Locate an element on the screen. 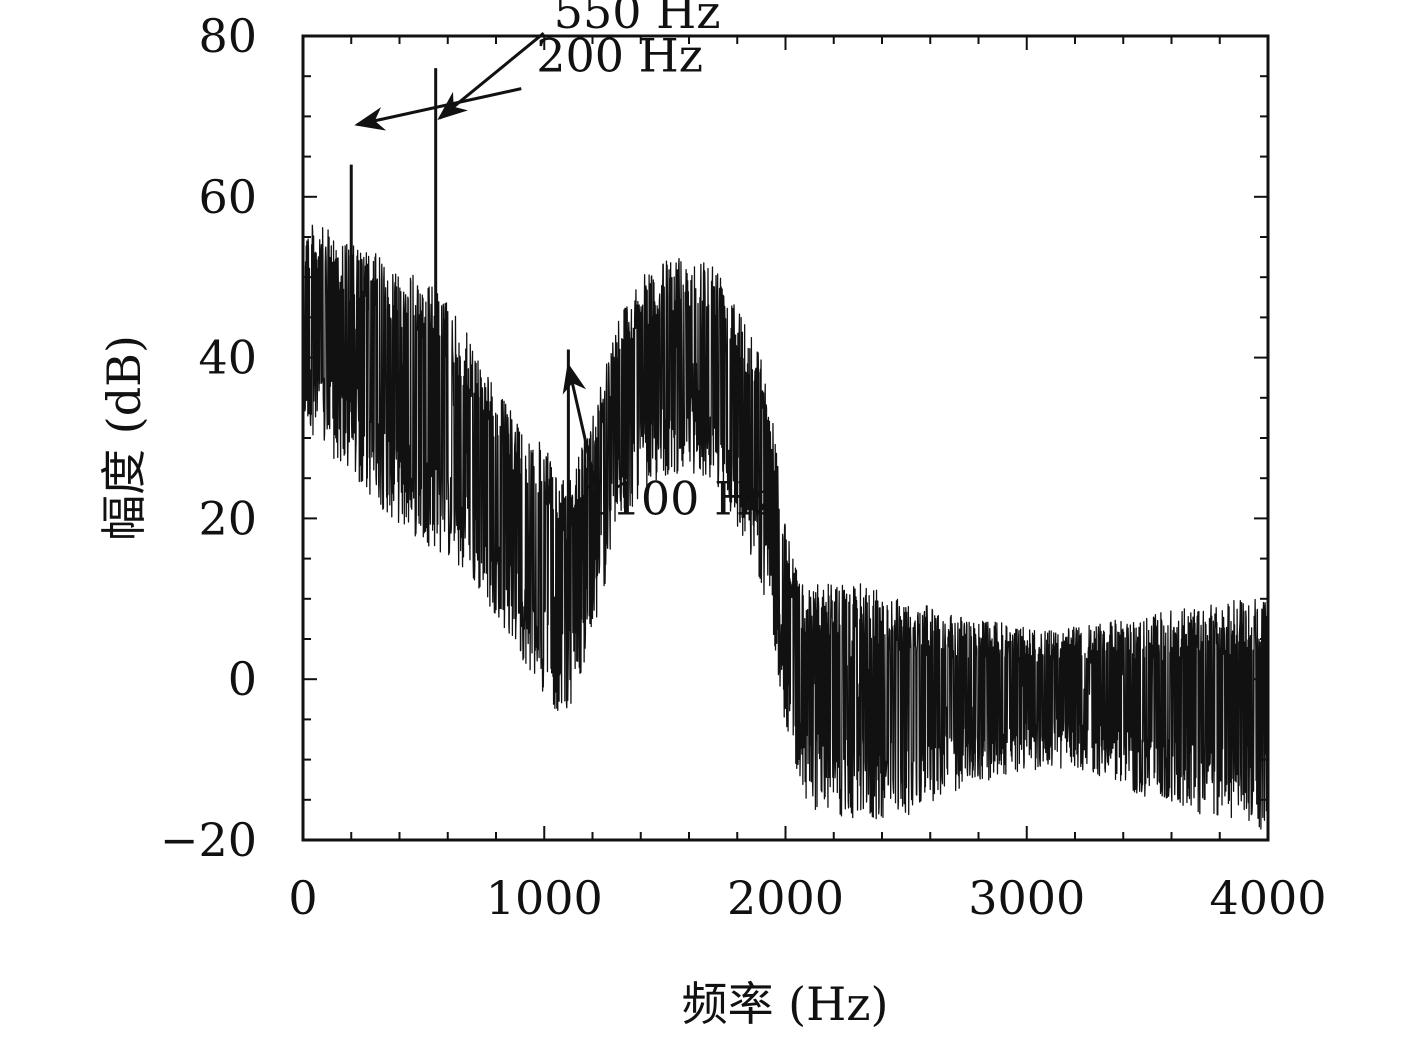  y-tick-label: 0 is located at coordinates (242, 679).